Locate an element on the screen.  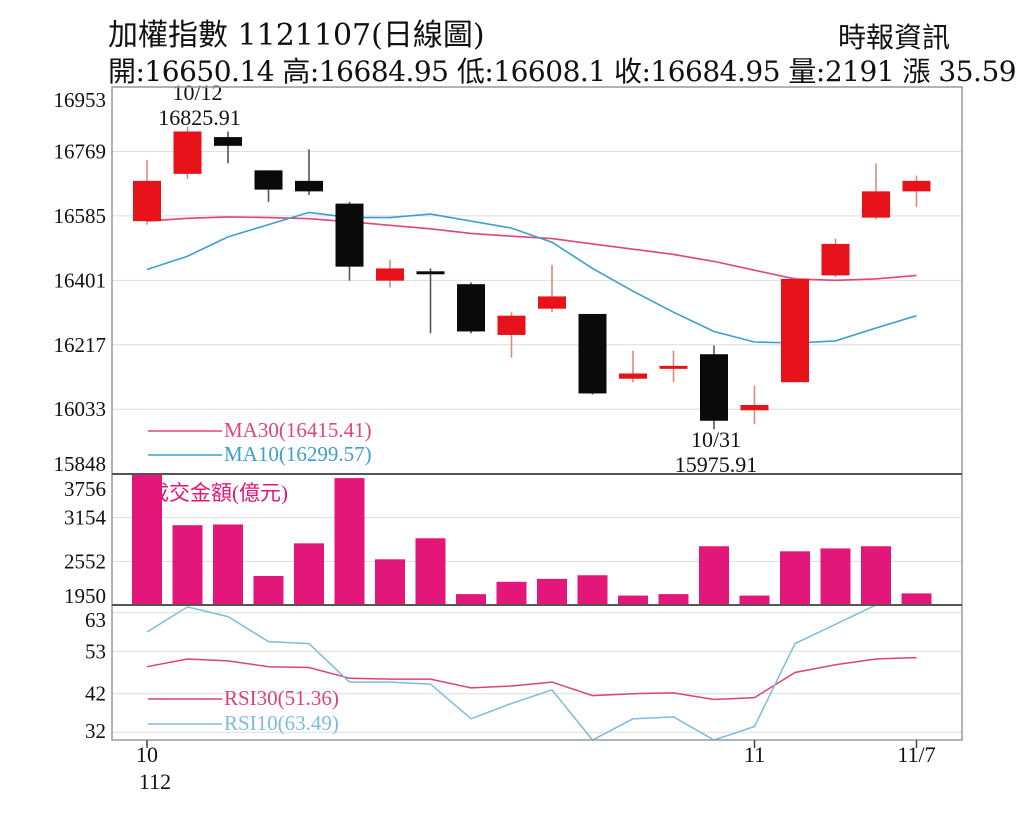
volume-tick-label: 2552 is located at coordinates (85, 561).